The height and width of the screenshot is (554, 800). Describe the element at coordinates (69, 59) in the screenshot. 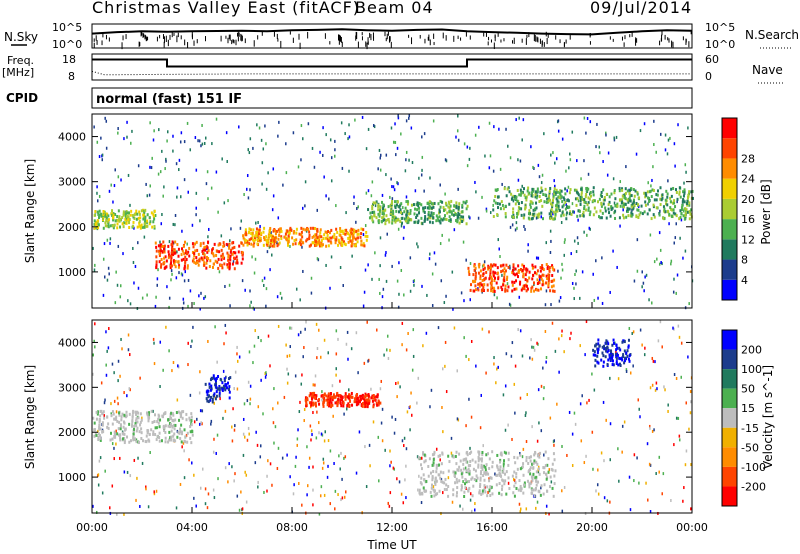

I see `freq-top-tick: 18` at that location.